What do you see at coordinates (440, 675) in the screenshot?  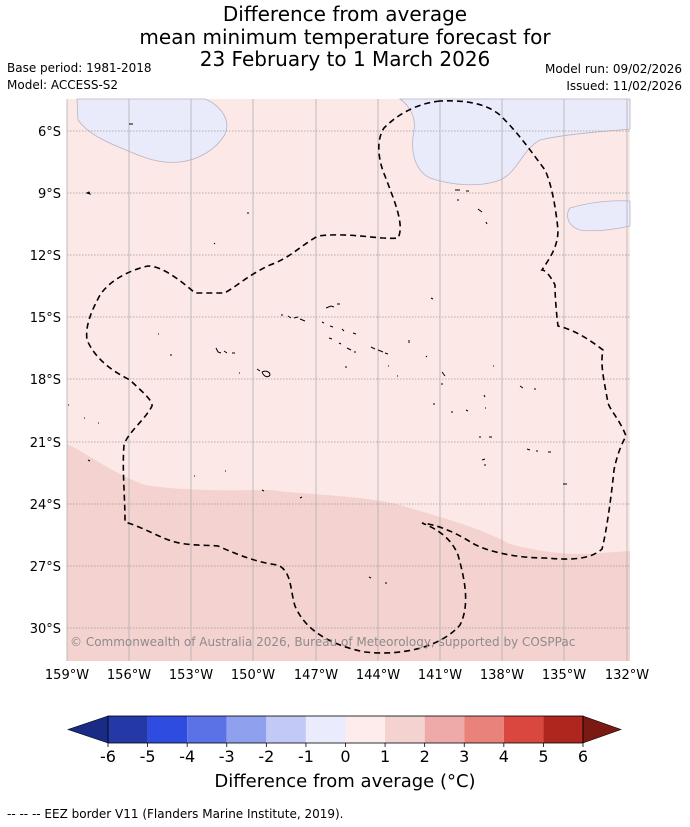 I see `lon-label: 141°W` at bounding box center [440, 675].